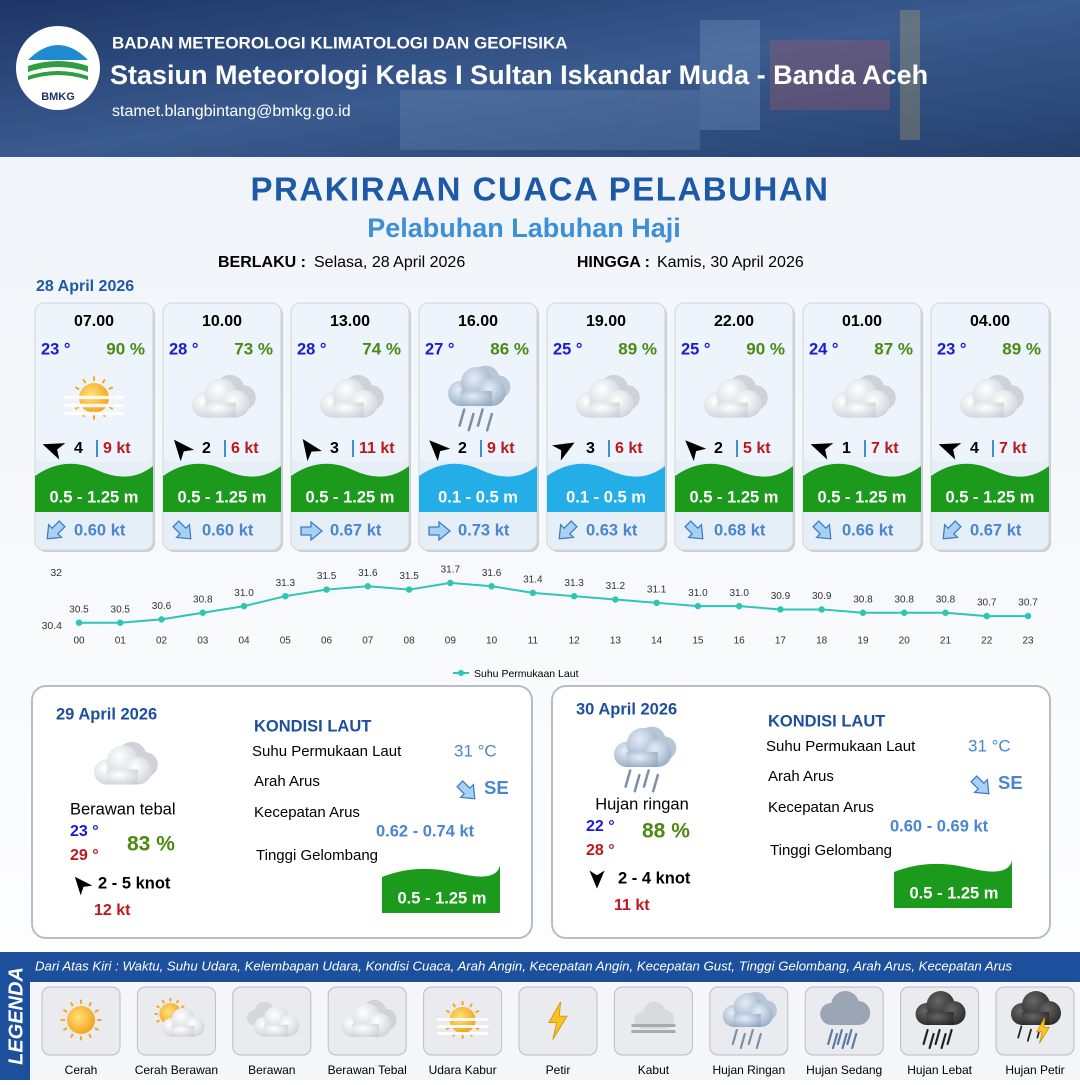 This screenshot has width=1080, height=1085. I want to click on sst: 31 °C, so click(475, 750).